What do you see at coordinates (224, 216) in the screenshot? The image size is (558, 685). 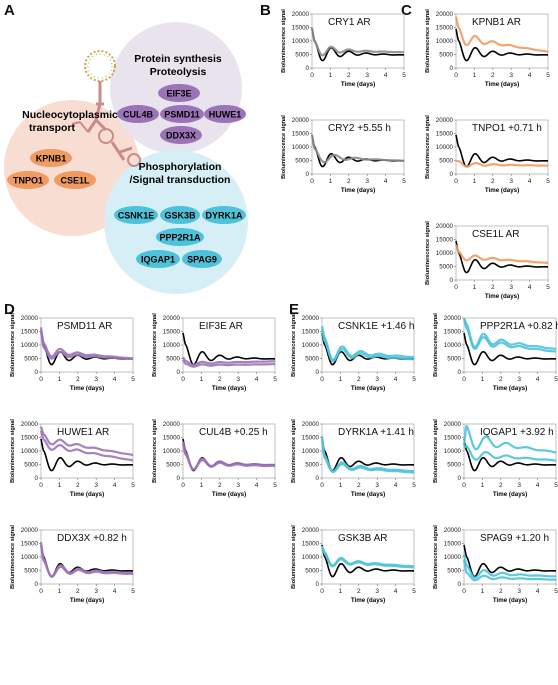 I see `svg-text: DYRK1A` at bounding box center [224, 216].